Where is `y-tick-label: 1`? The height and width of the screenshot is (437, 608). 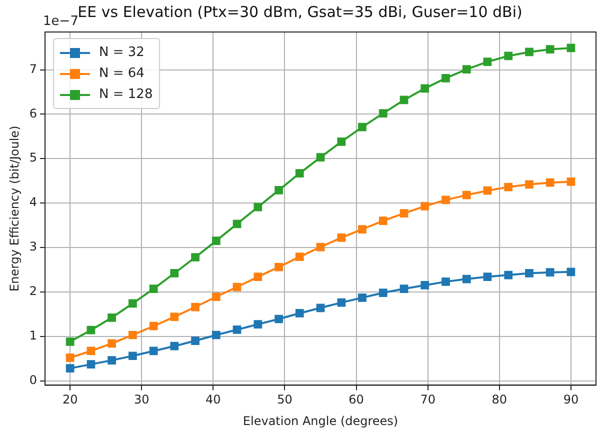 y-tick-label: 1 is located at coordinates (33, 335).